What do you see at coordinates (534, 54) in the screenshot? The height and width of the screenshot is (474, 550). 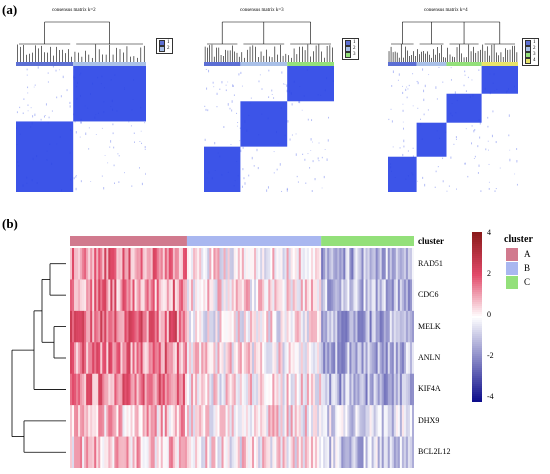 I see `legend-label: 3` at bounding box center [534, 54].